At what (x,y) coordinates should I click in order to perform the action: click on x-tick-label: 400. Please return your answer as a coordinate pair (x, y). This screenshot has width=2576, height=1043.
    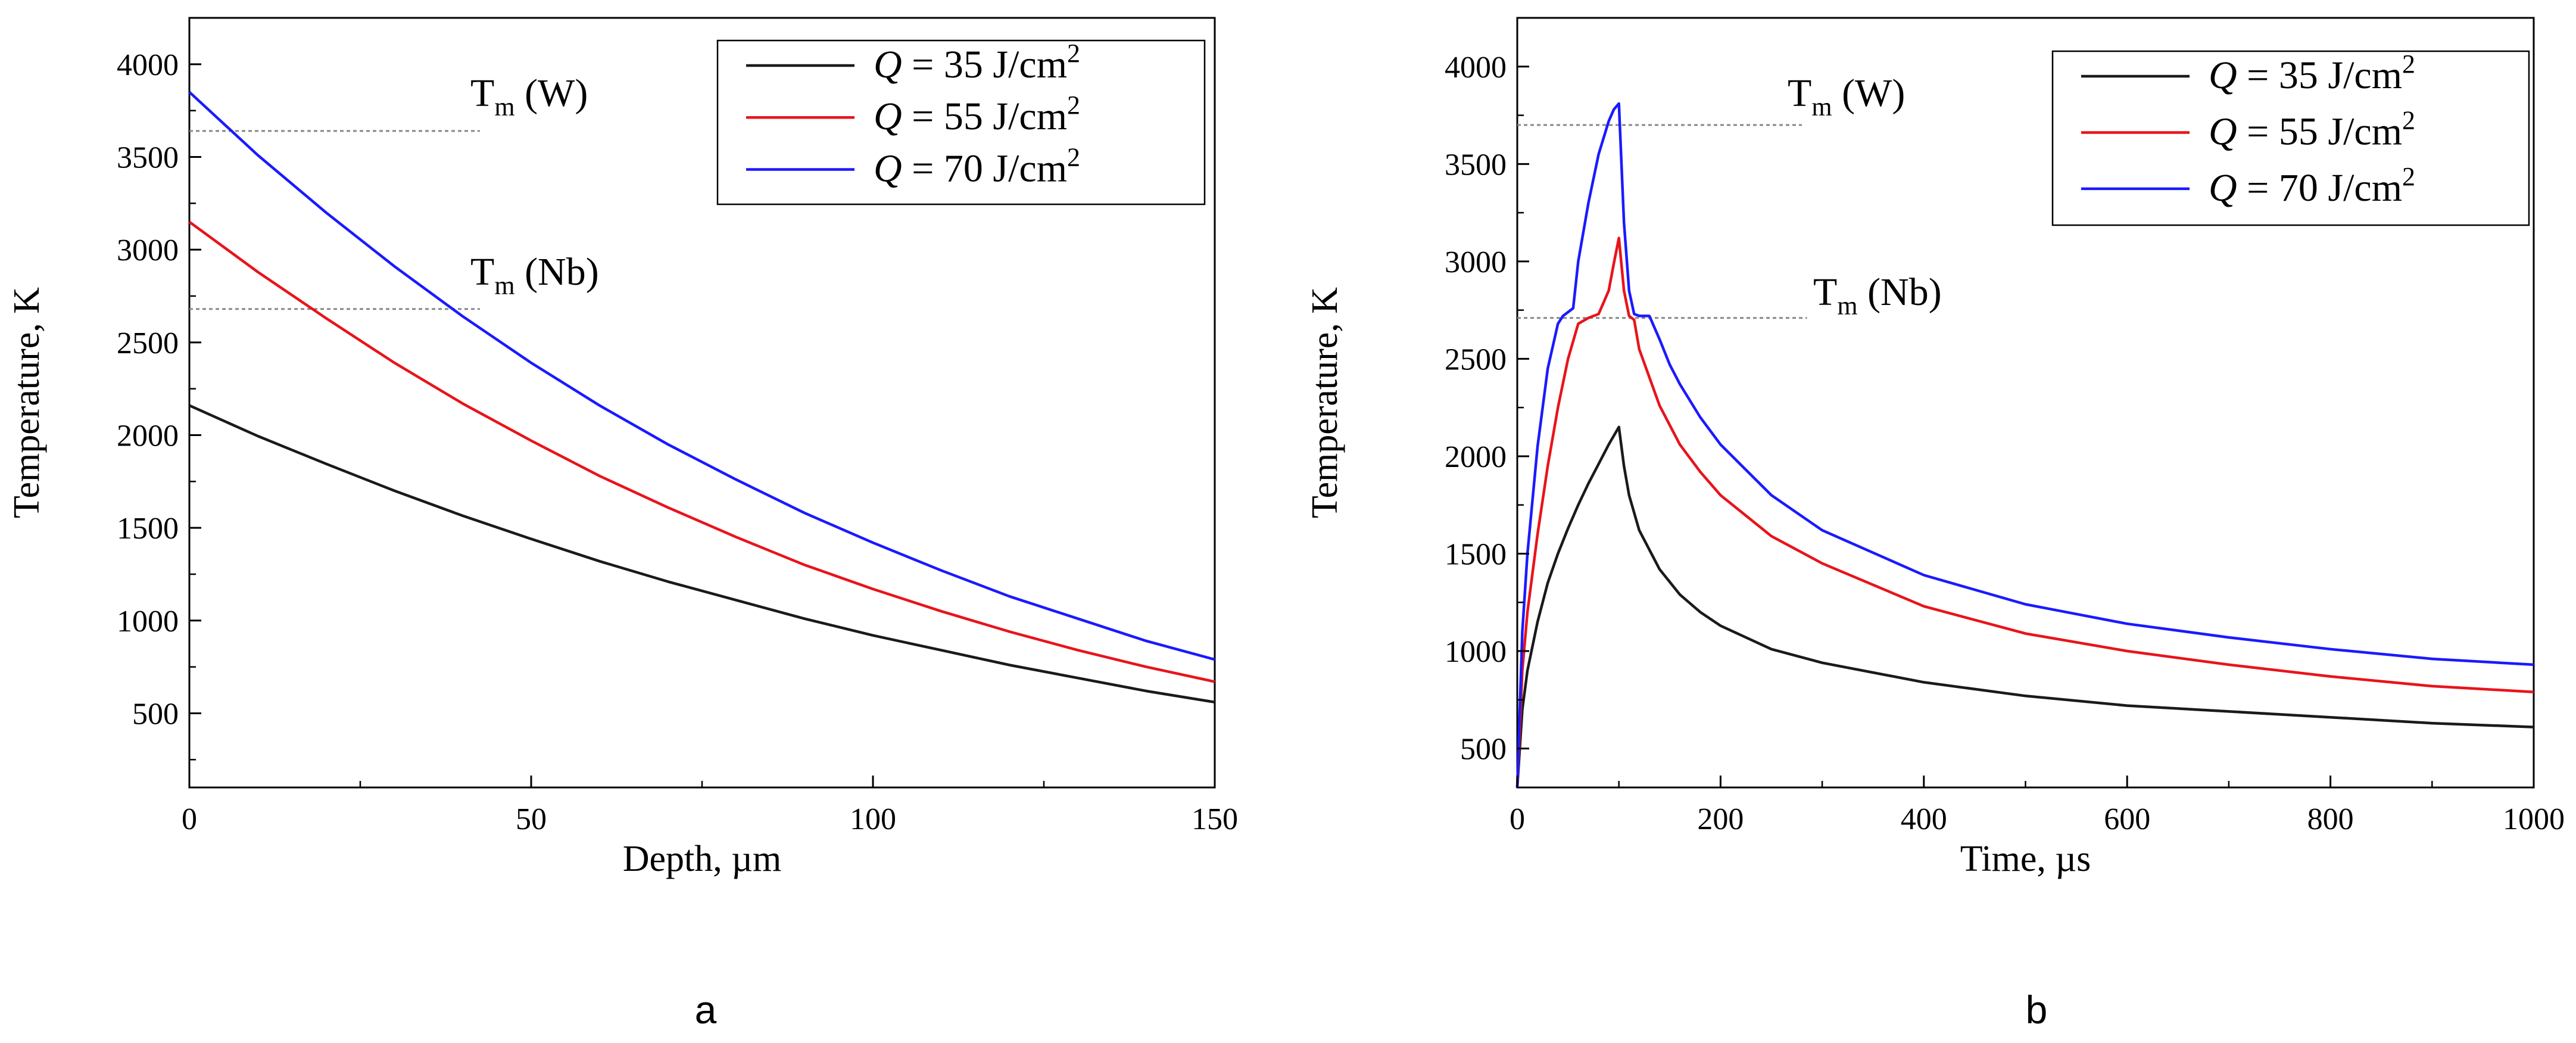
    Looking at the image, I should click on (1924, 819).